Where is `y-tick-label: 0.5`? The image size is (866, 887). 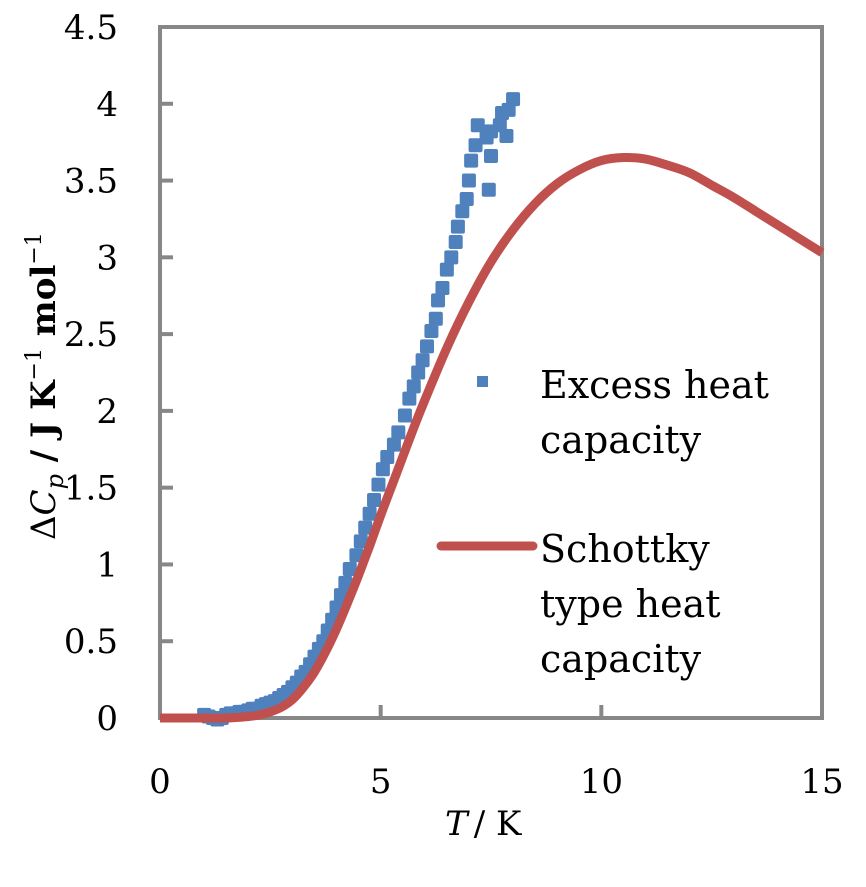 y-tick-label: 0.5 is located at coordinates (91, 642).